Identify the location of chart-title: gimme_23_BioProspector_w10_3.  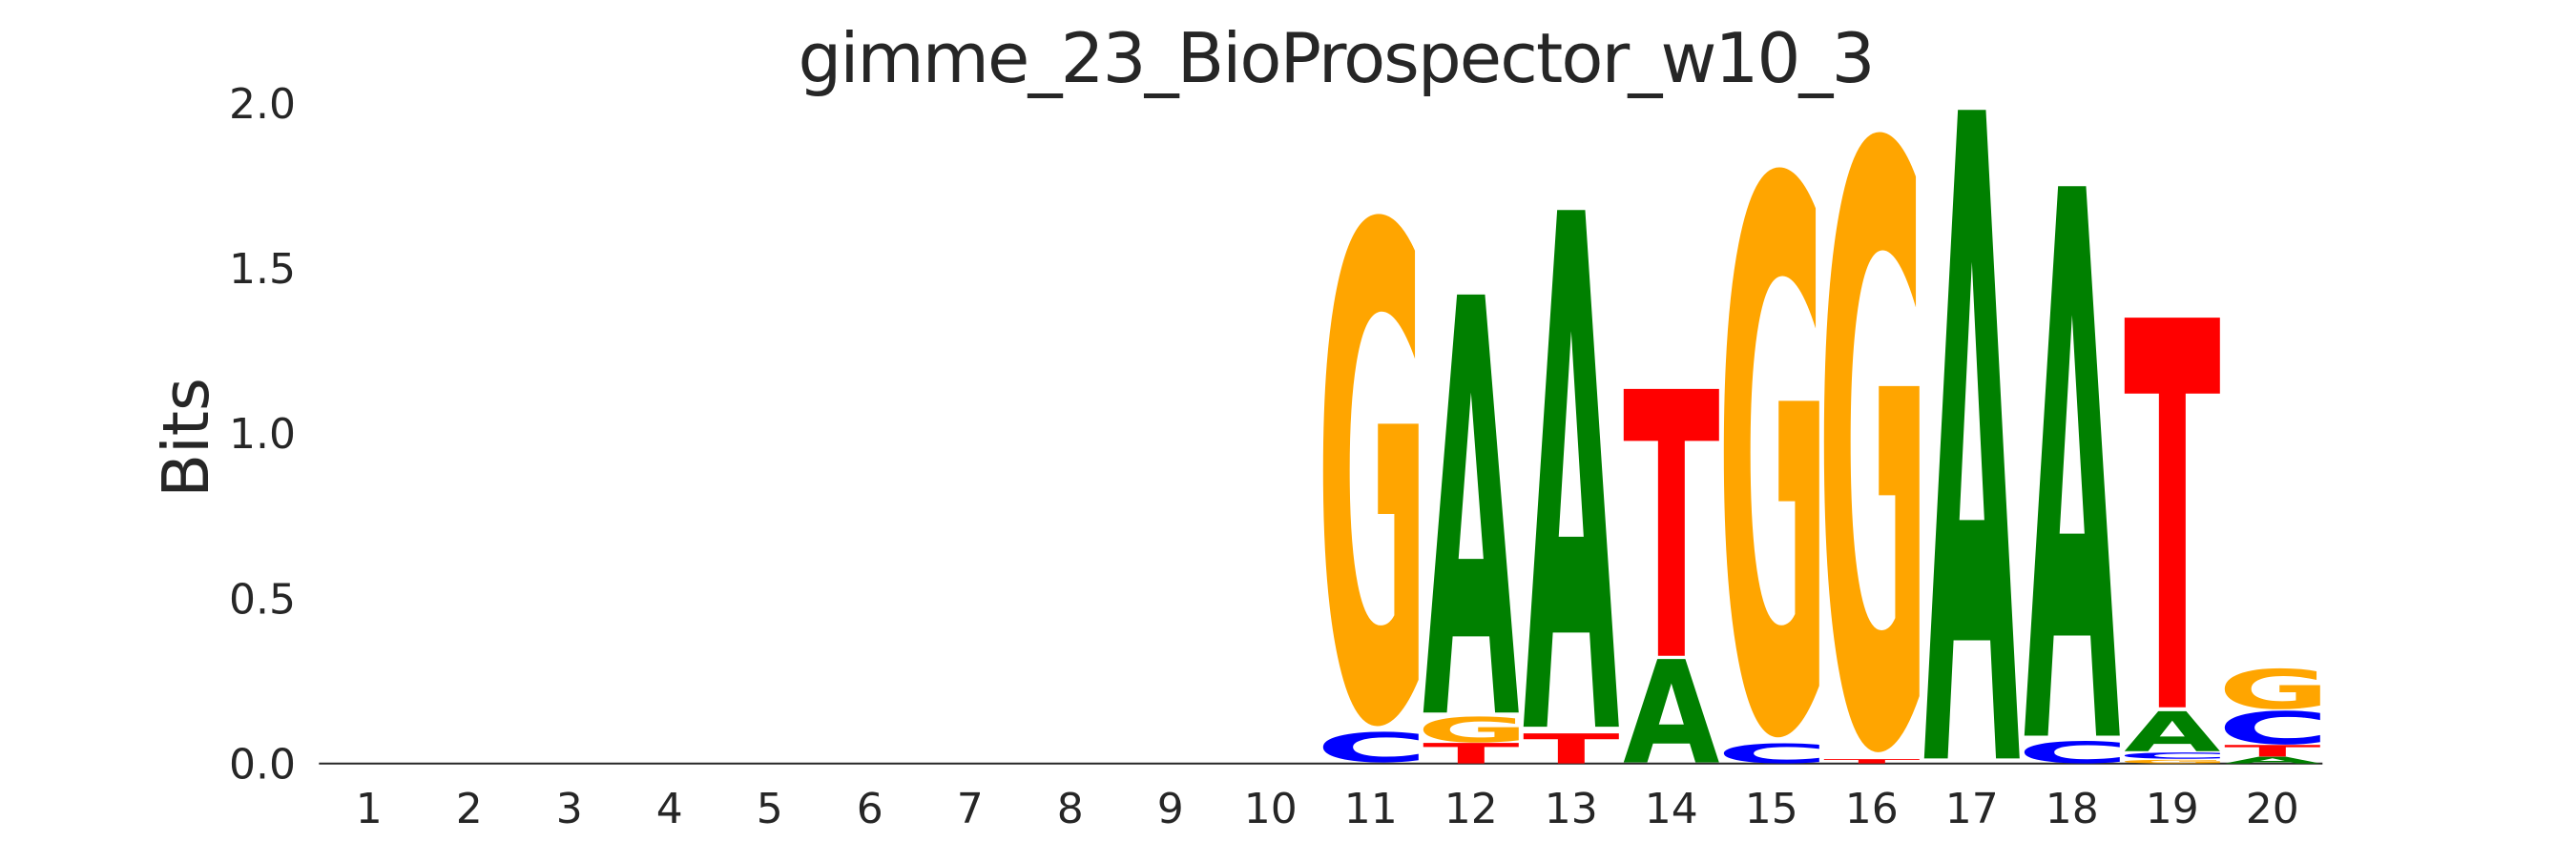
(1335, 58).